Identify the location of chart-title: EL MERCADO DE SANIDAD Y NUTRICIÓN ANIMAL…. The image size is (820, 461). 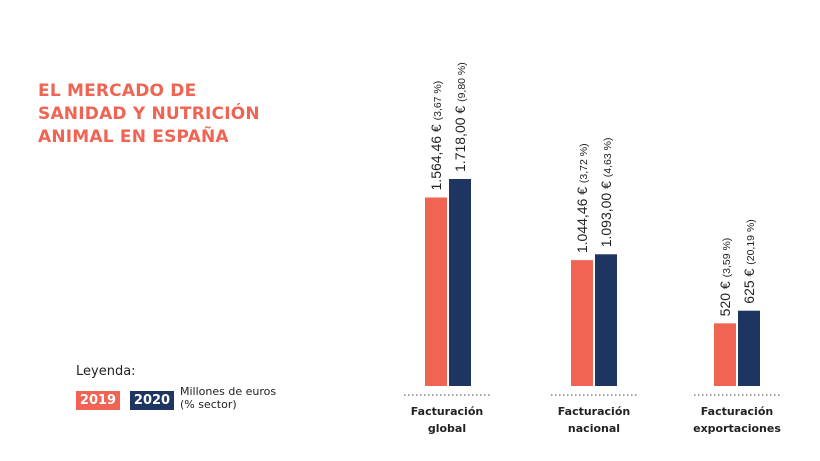
(178, 114).